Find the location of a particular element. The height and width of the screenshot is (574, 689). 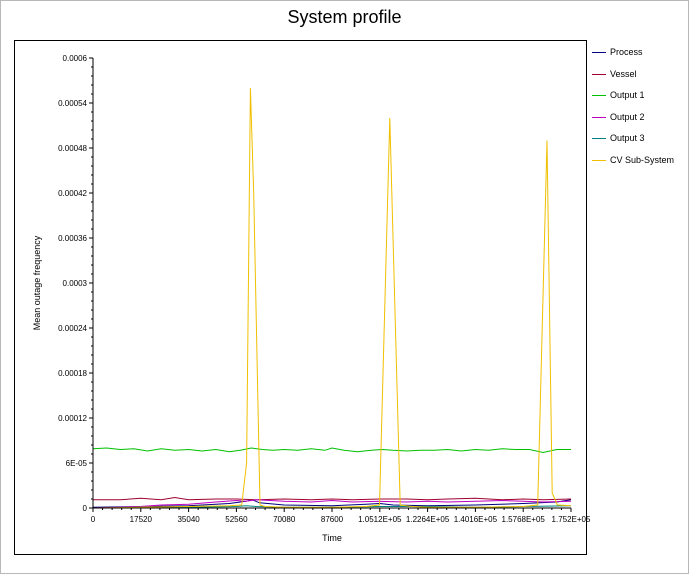

x-tick-label: 1.0512E+05 is located at coordinates (380, 519).